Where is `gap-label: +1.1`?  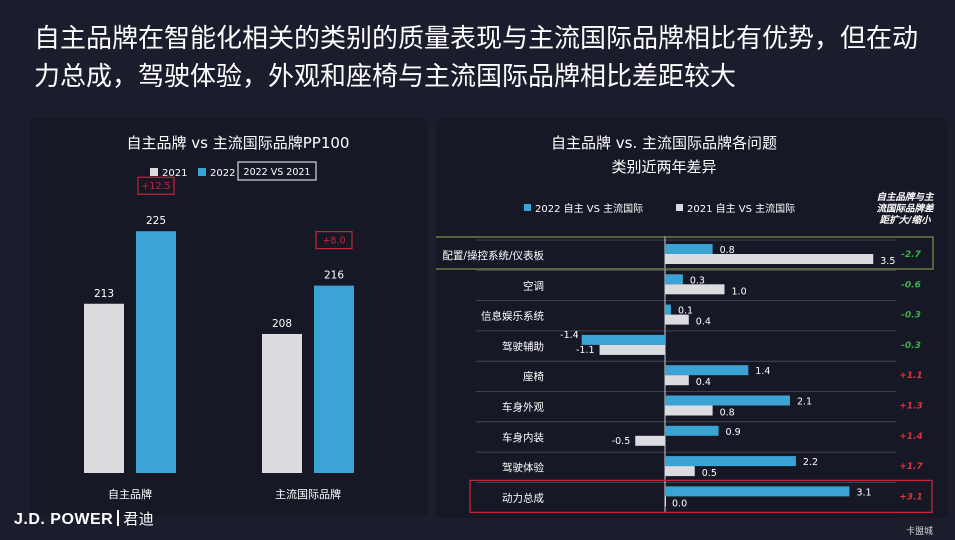
gap-label: +1.1 is located at coordinates (910, 376).